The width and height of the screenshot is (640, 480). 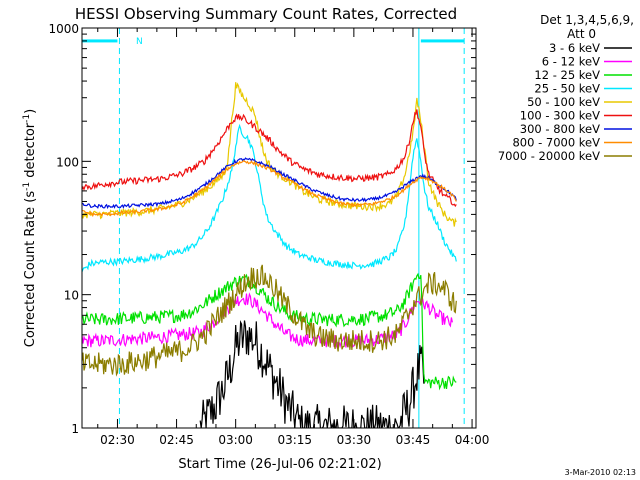 What do you see at coordinates (571, 62) in the screenshot?
I see `legend-label: 6 - 12 keV` at bounding box center [571, 62].